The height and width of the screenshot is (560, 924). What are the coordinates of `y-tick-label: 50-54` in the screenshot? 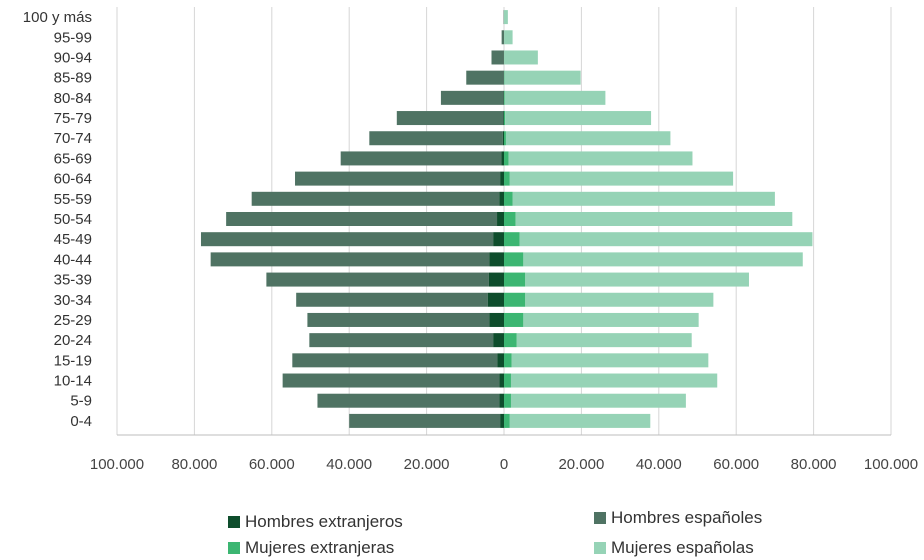 It's located at (73, 219).